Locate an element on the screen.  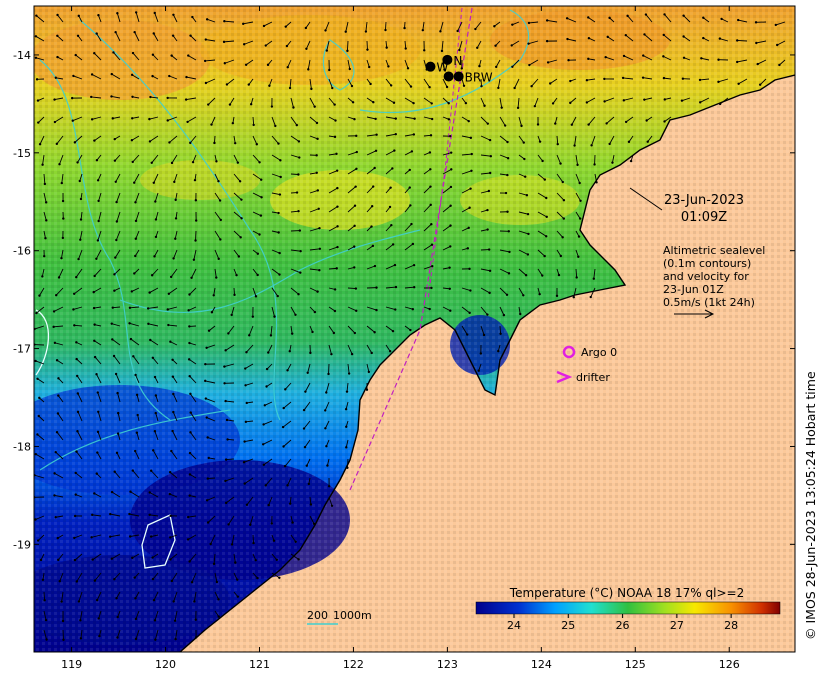
depth-label-1000: 1000m is located at coordinates (352, 615).